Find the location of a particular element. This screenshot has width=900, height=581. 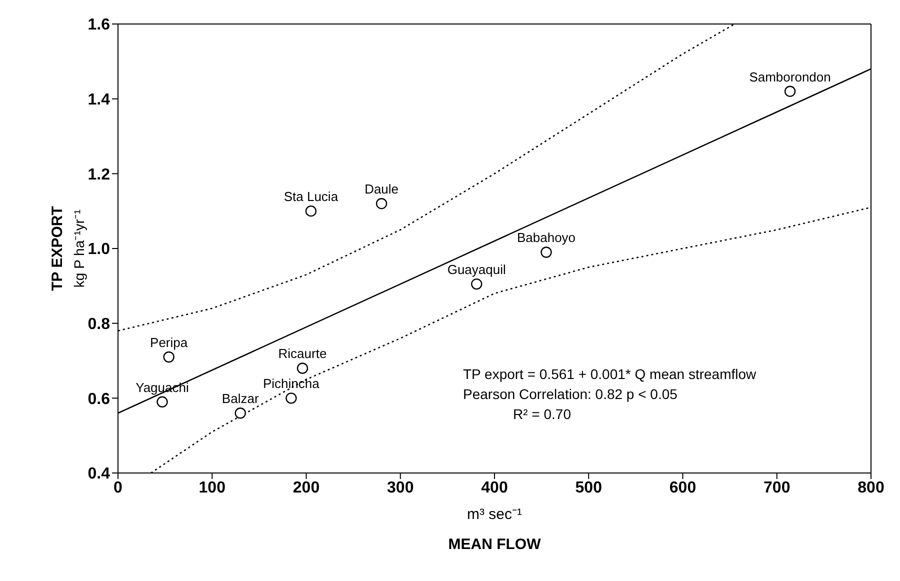

y-axis-title: TP EXPORT kg P ha⁻¹yr⁻¹ is located at coordinates (68, 248).